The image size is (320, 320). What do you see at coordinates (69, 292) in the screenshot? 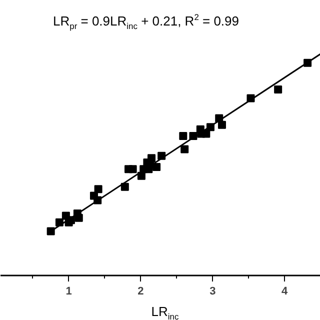
I see `x-tick-label: 1` at bounding box center [69, 292].